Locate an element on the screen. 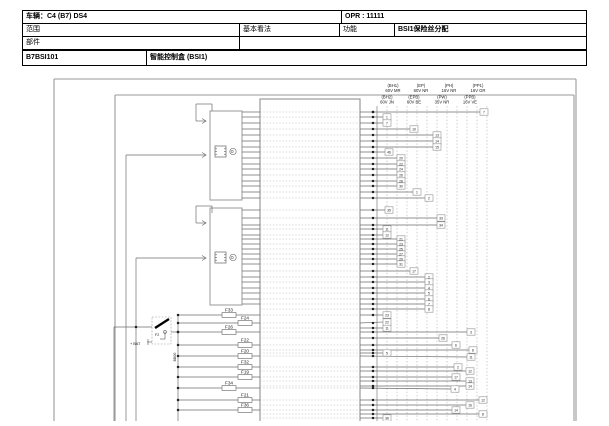  label-text: (EPB) is located at coordinates (414, 97).